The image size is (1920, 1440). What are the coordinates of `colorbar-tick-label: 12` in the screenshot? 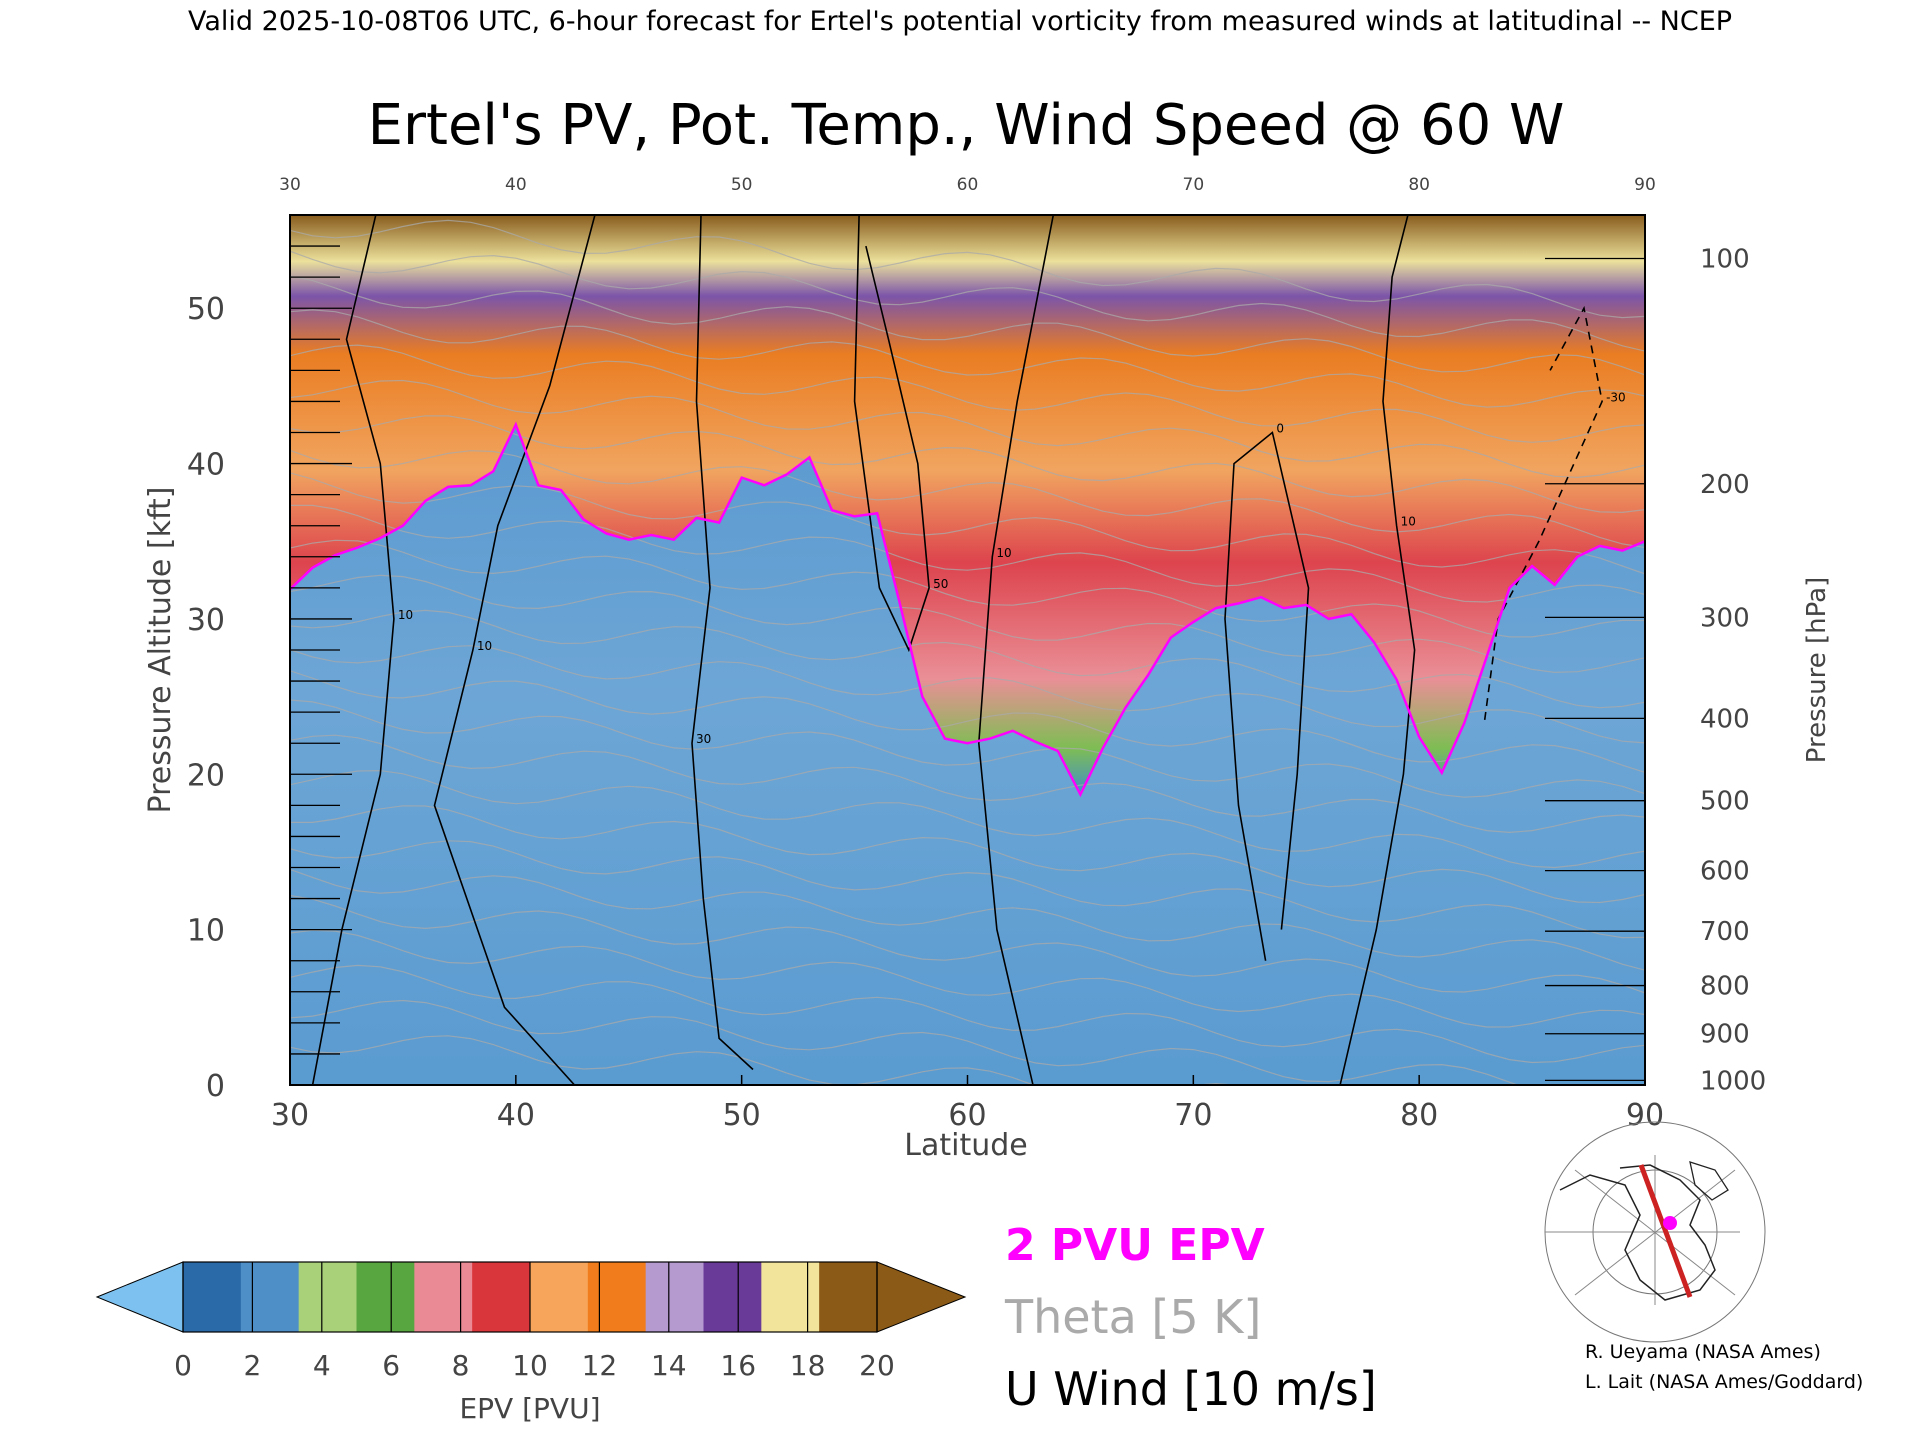 It's located at (600, 1365).